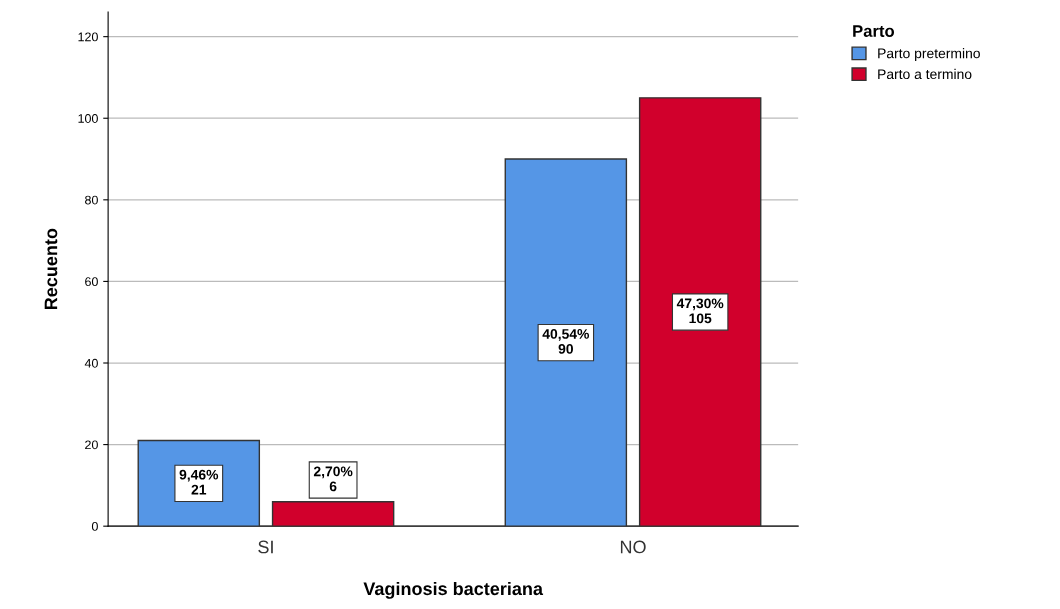 The height and width of the screenshot is (609, 1060). Describe the element at coordinates (88, 118) in the screenshot. I see `y-tick-label: 100` at that location.